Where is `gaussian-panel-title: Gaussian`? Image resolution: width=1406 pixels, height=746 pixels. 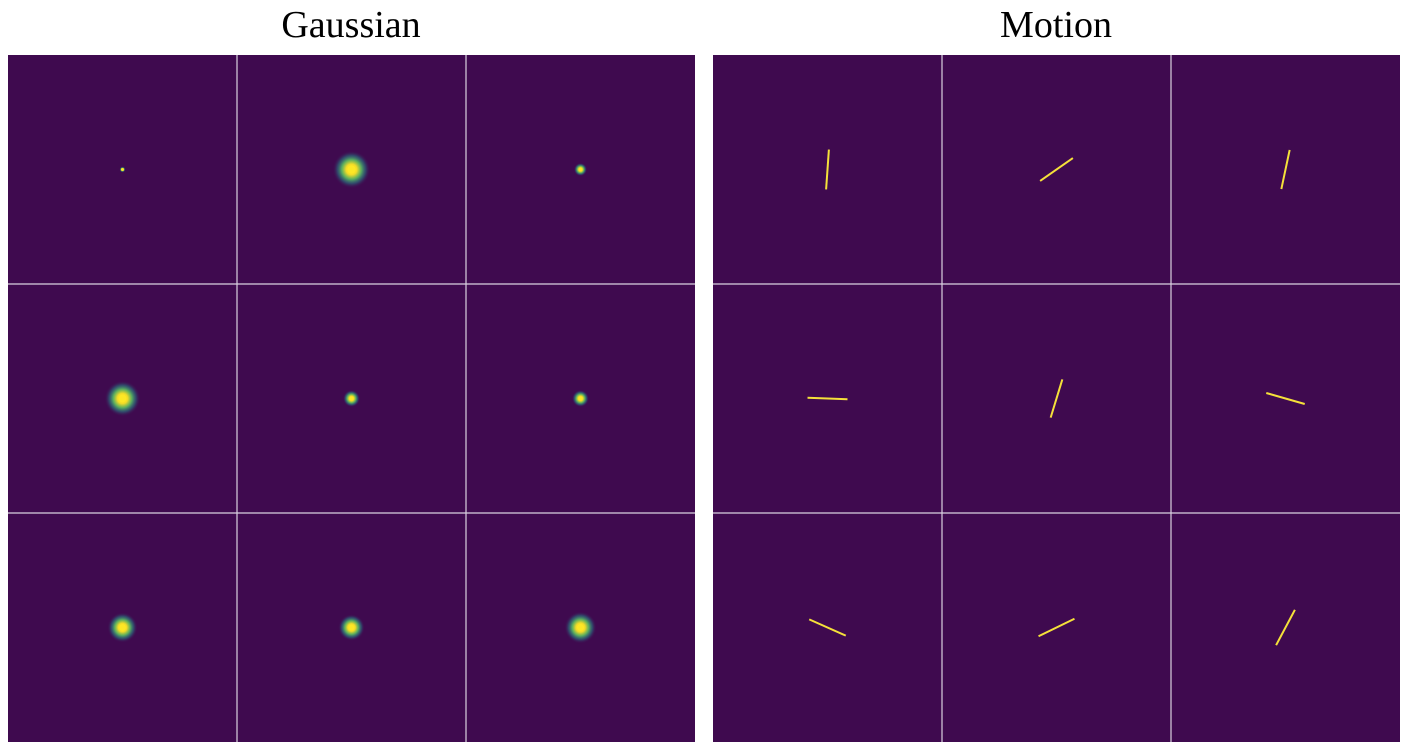 gaussian-panel-title: Gaussian is located at coordinates (351, 25).